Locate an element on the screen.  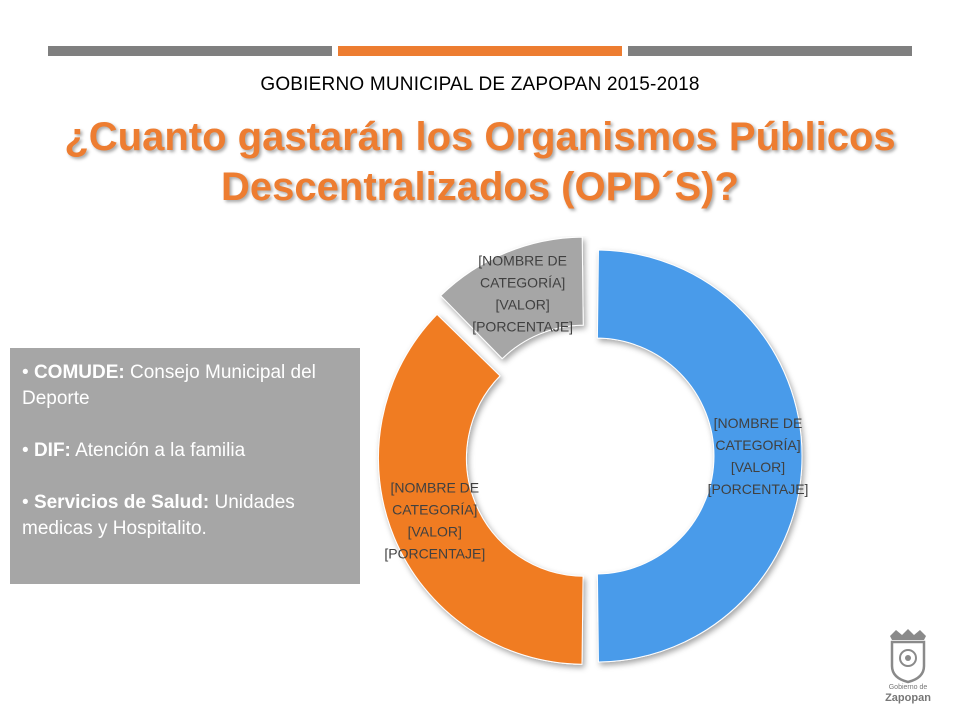
info-desc: Consejo Municipal del Deporte is located at coordinates (169, 385).